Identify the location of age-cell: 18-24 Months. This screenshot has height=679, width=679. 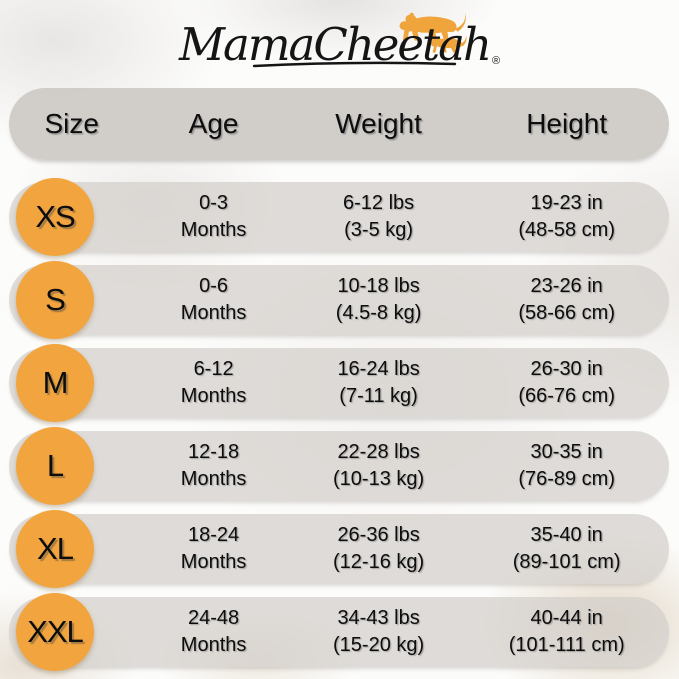
(213, 549).